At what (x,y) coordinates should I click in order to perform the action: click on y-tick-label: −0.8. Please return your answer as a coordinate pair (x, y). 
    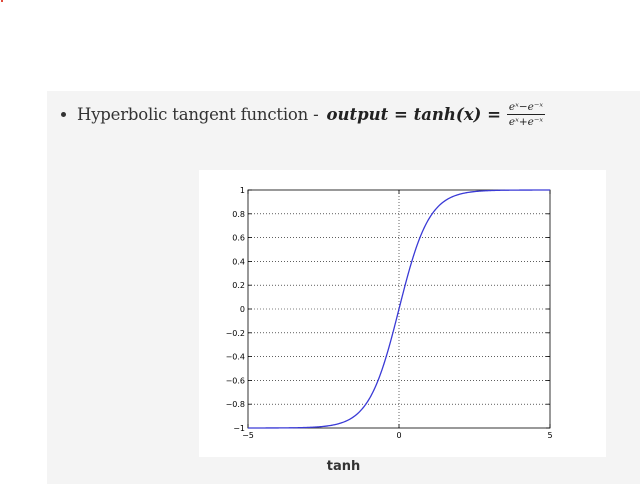
    Looking at the image, I should click on (235, 404).